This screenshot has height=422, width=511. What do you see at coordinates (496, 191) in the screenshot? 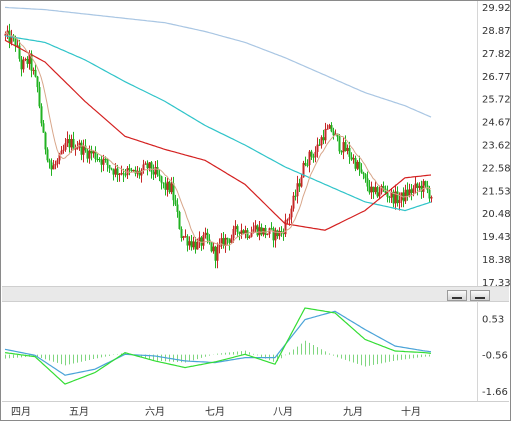
I see `price-tick-label: 21.53` at bounding box center [496, 191].